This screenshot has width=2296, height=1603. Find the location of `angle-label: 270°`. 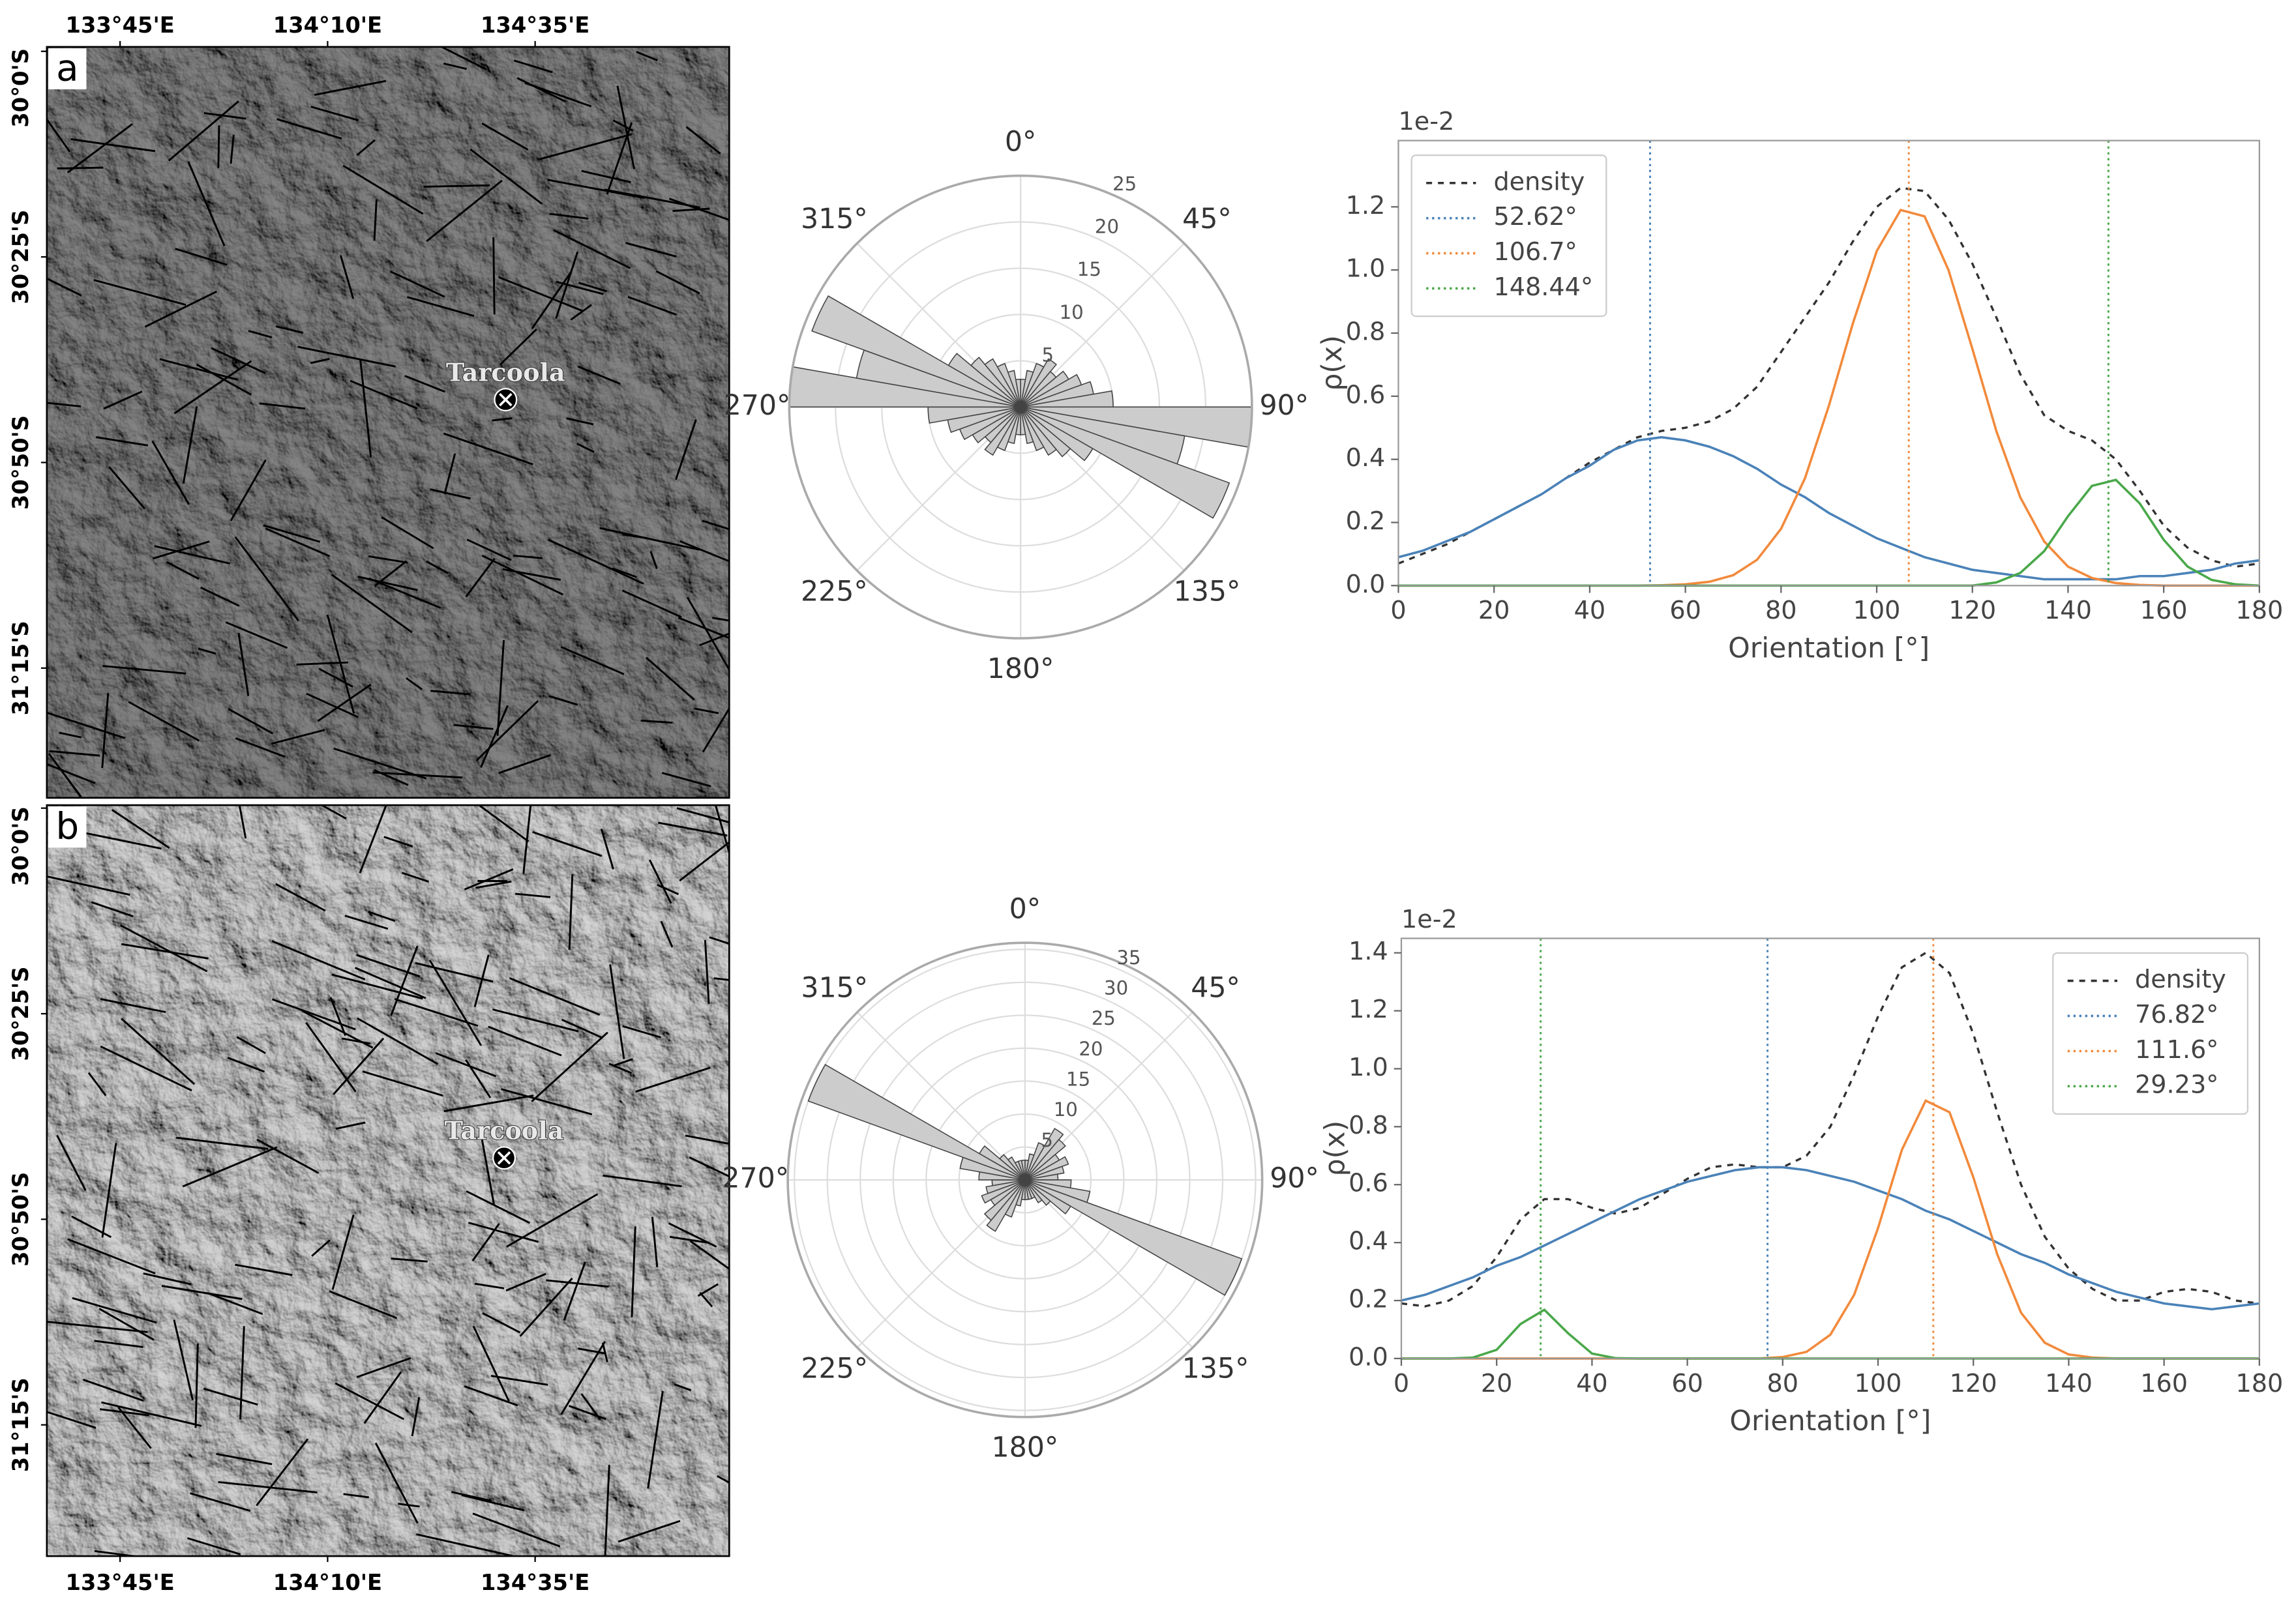

angle-label: 270° is located at coordinates (755, 1178).